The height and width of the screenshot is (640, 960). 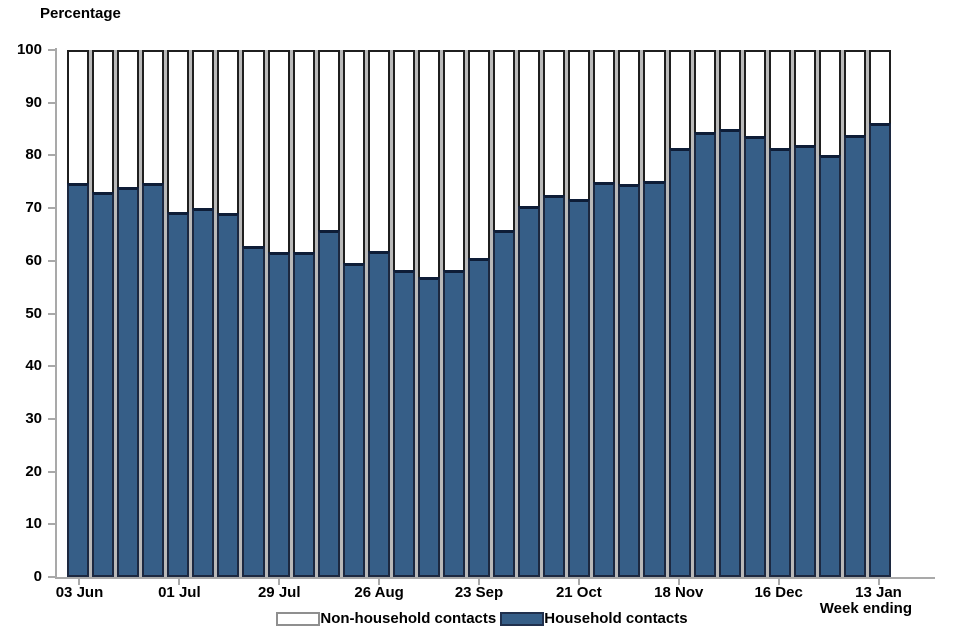 I want to click on y-tick-label: 20, so click(x=33, y=471).